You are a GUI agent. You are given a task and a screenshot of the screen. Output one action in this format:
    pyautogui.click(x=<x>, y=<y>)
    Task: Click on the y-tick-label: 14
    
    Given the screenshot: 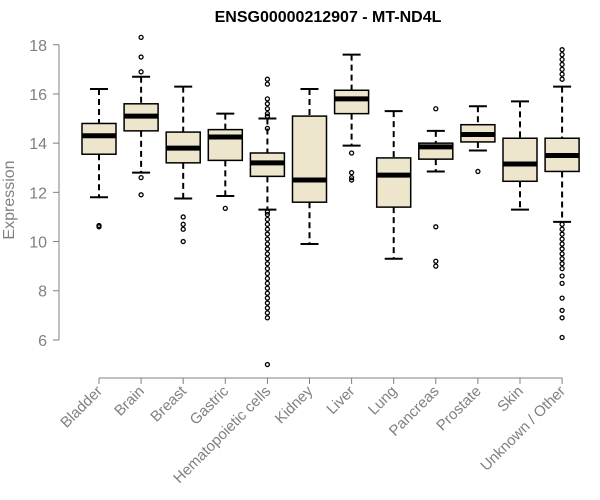 What is the action you would take?
    pyautogui.click(x=38, y=144)
    